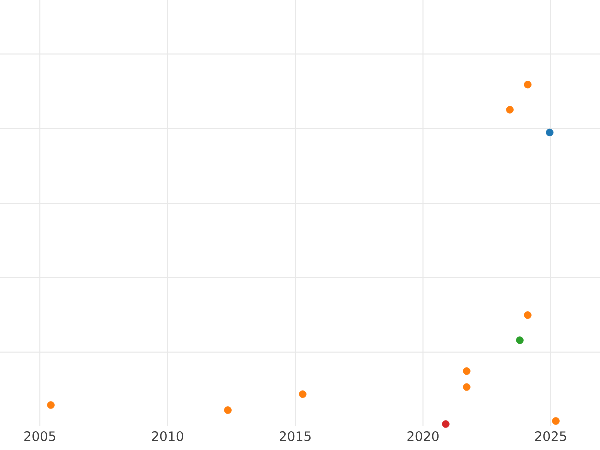 The image size is (600, 450). I want to click on x-tick-label: 2025, so click(550, 437).